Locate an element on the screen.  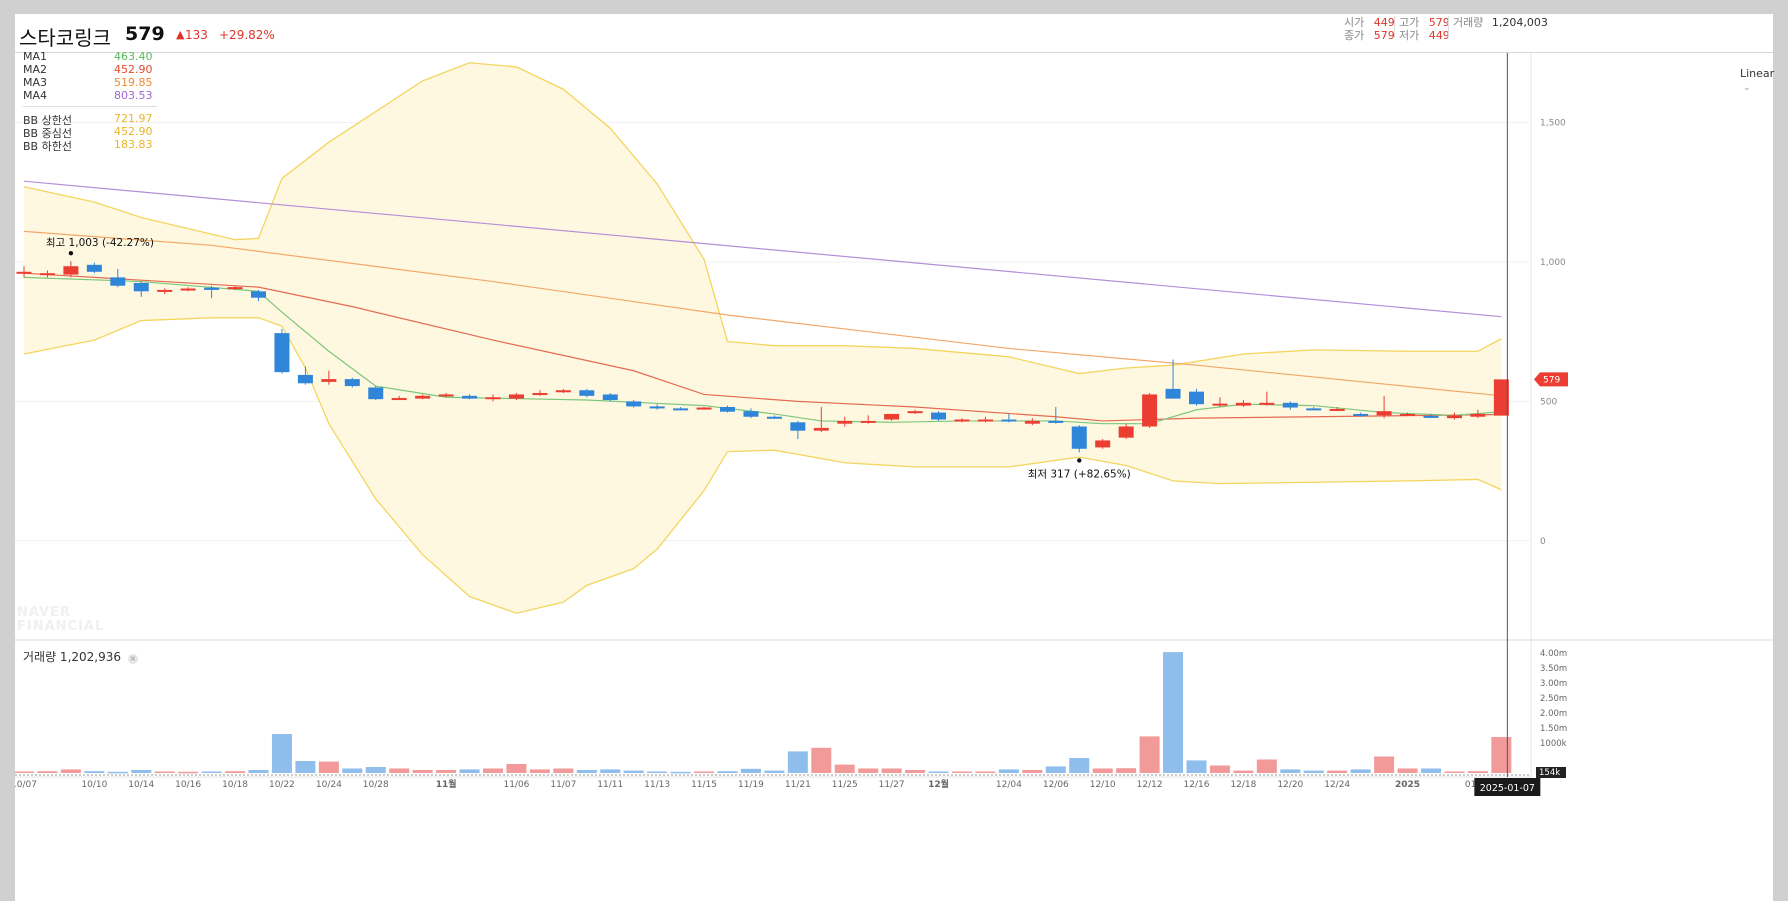
x-tick-label: 2025 is located at coordinates (1407, 785).